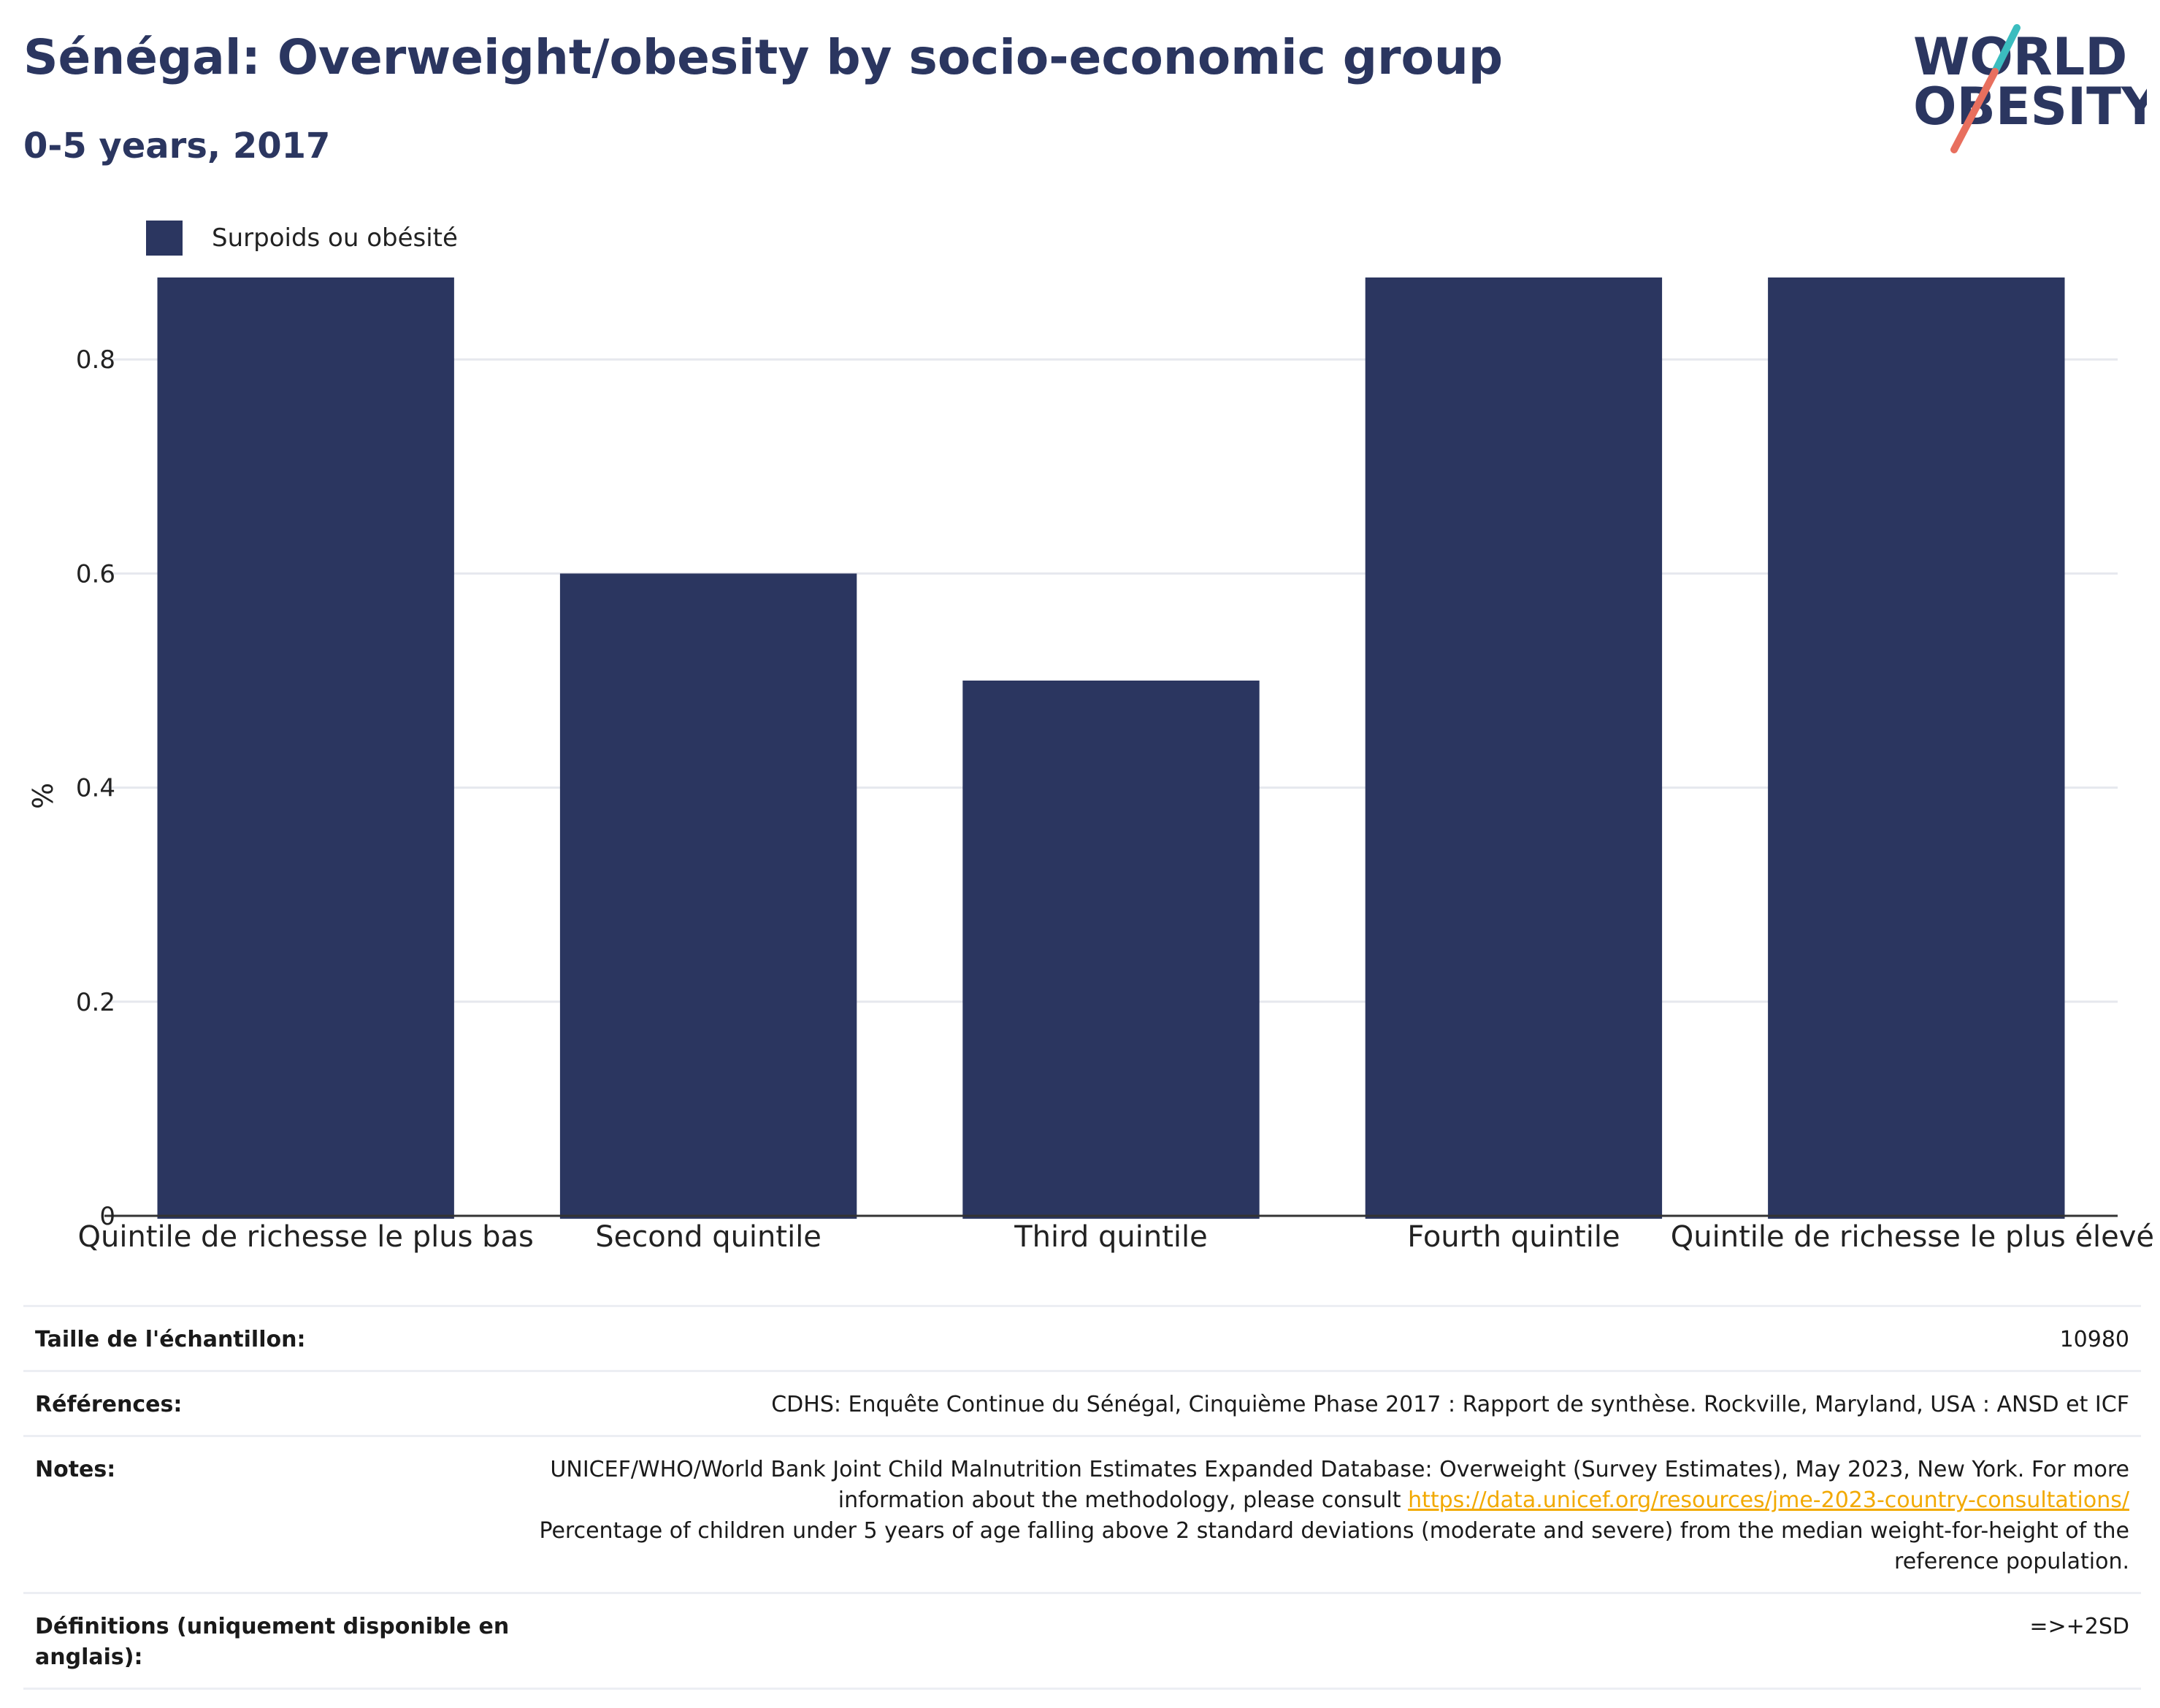 This screenshot has width=2160, height=1708. I want to click on x-tick-label: Quintile de richesse le plus élevé, so click(1912, 1237).